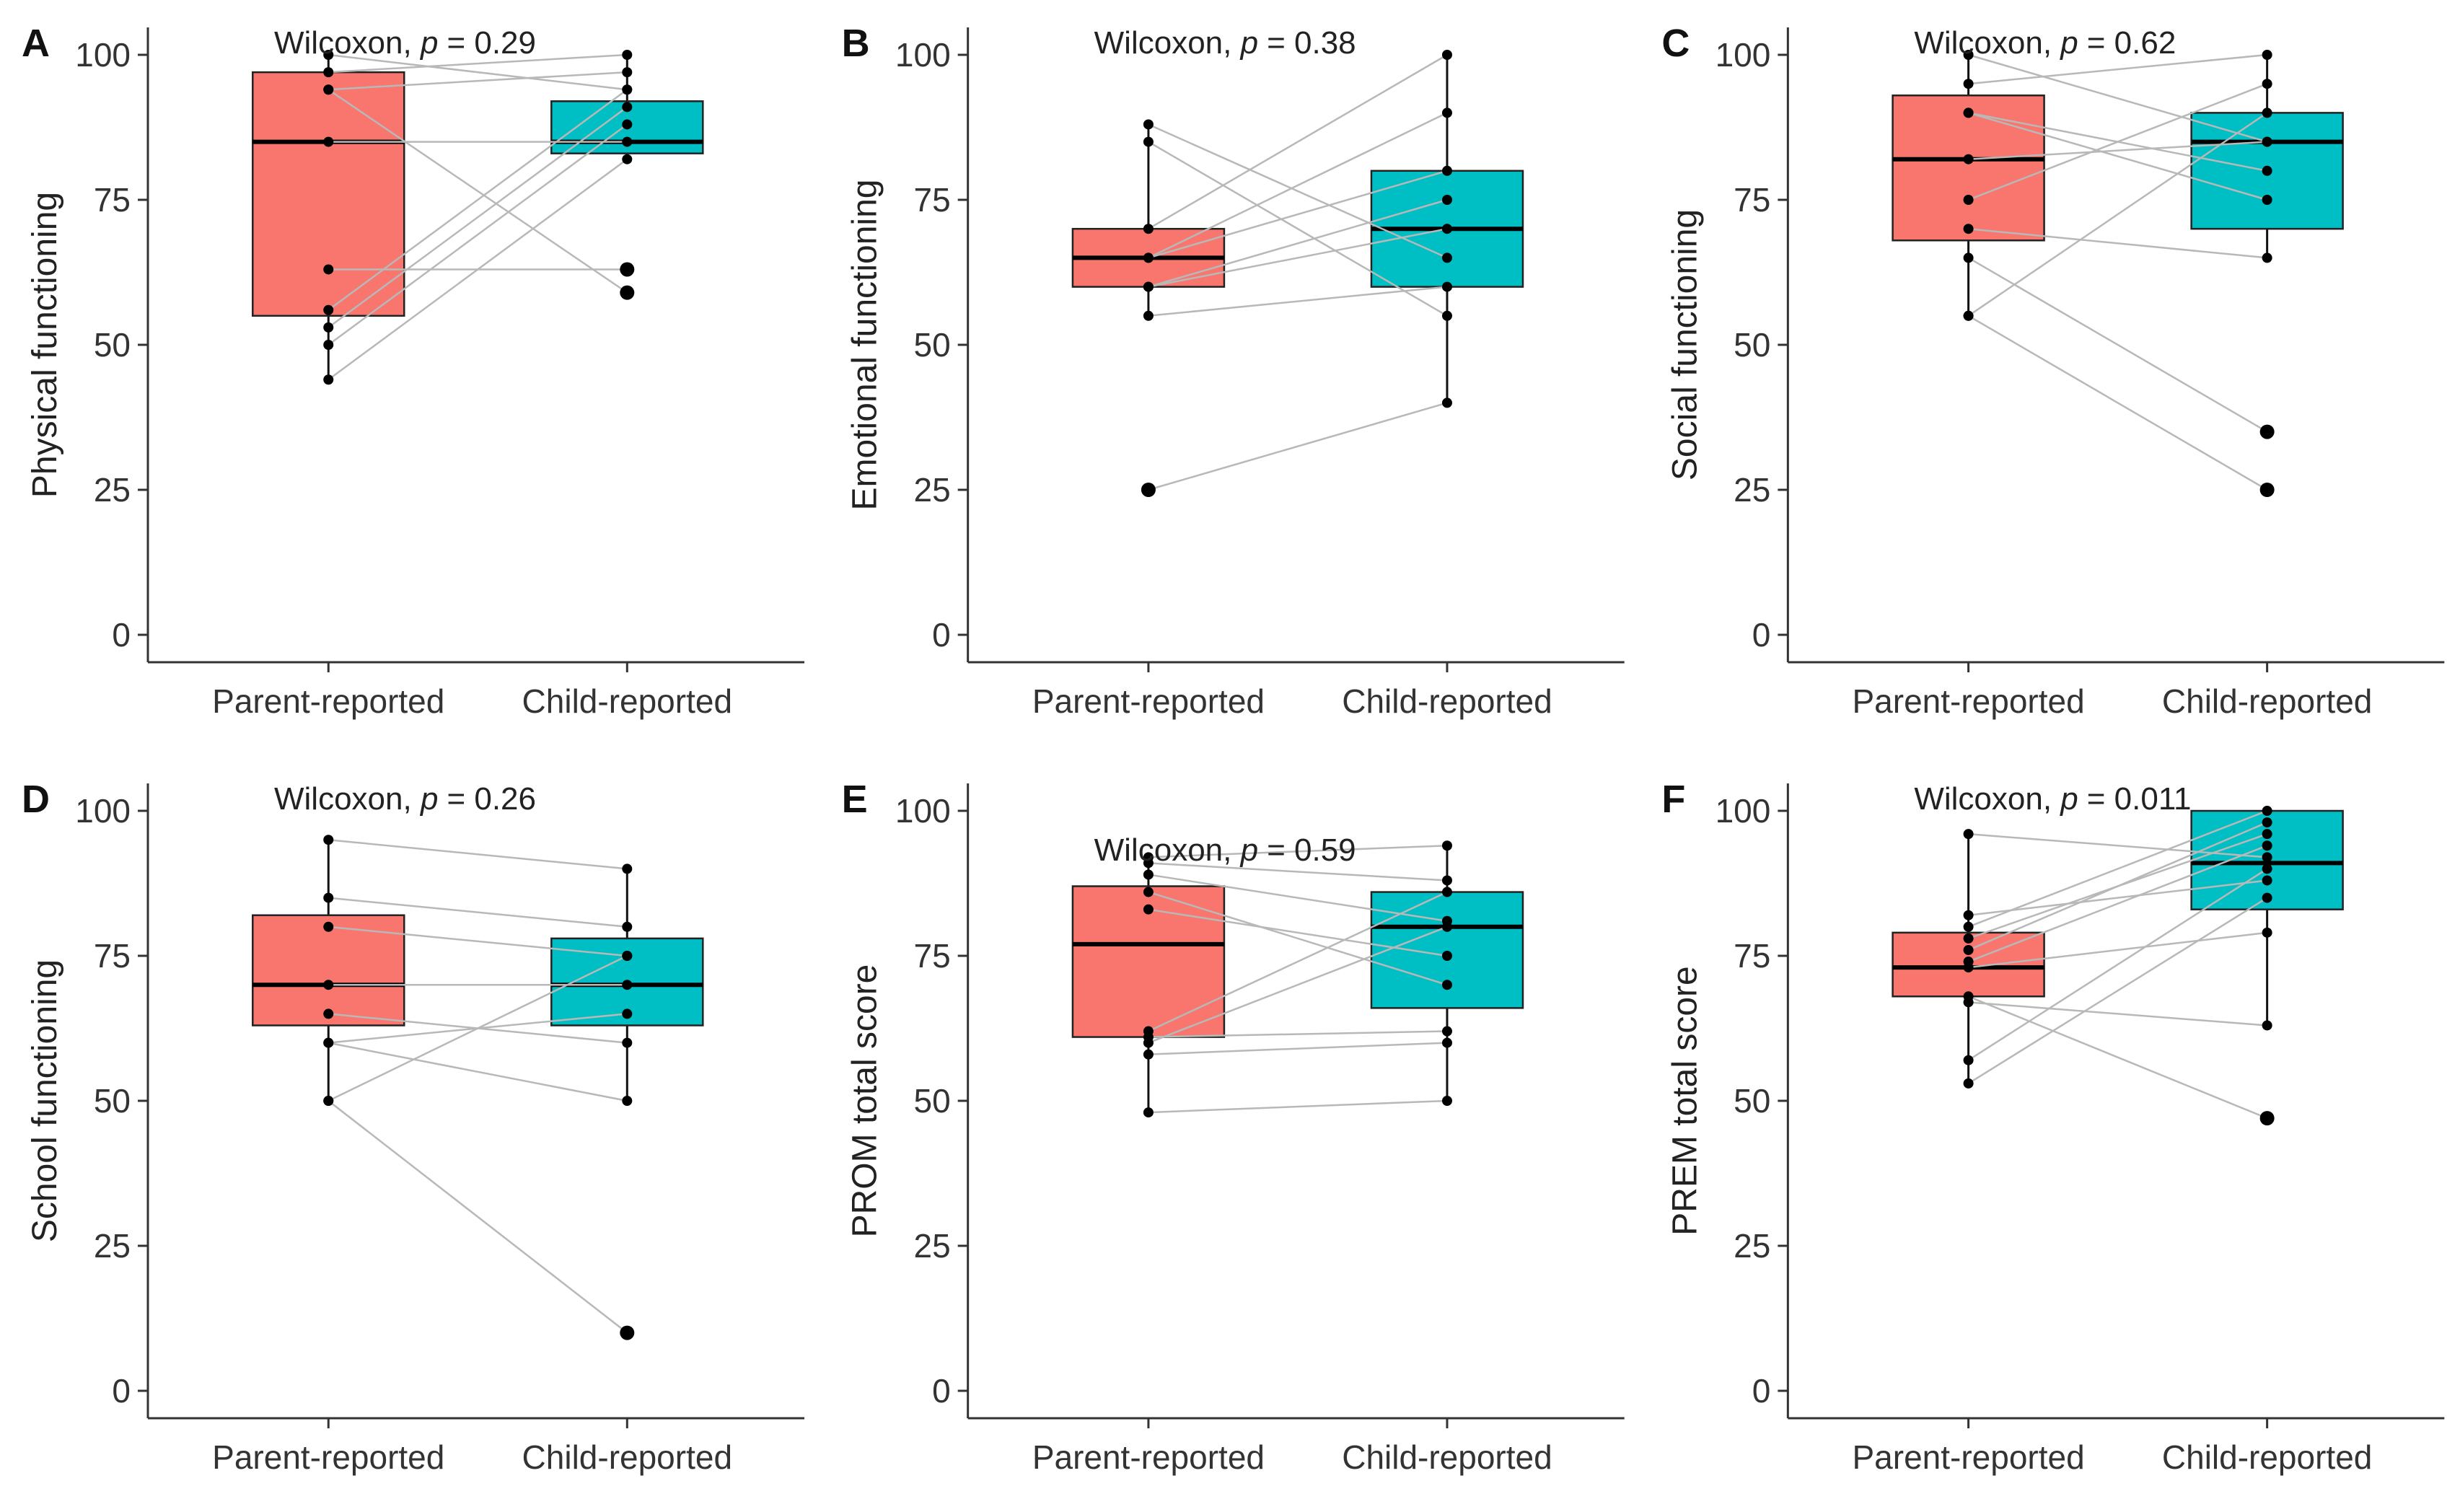 This screenshot has width=2460, height=1512. I want to click on panel-letter: D, so click(36, 799).